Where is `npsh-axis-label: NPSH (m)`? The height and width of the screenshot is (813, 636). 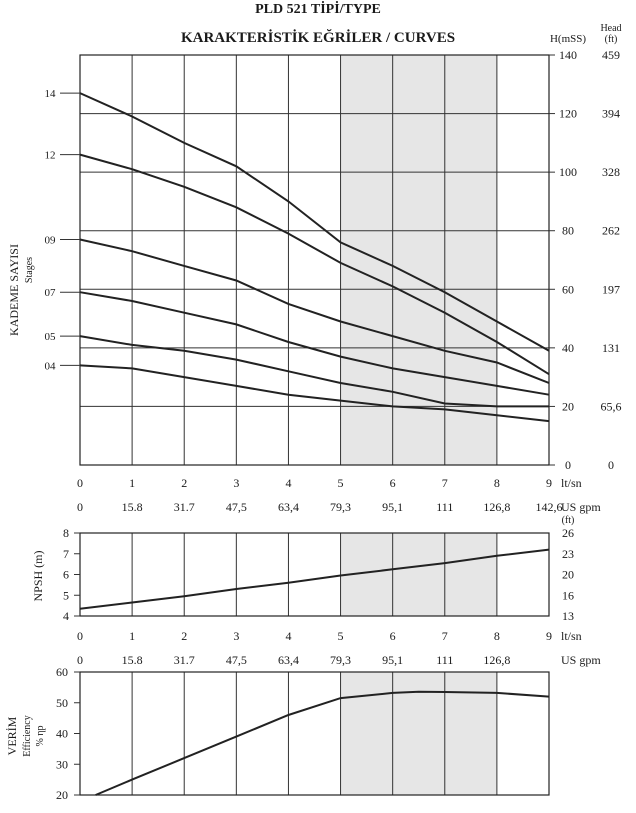
npsh-axis-label: NPSH (m) is located at coordinates (38, 575).